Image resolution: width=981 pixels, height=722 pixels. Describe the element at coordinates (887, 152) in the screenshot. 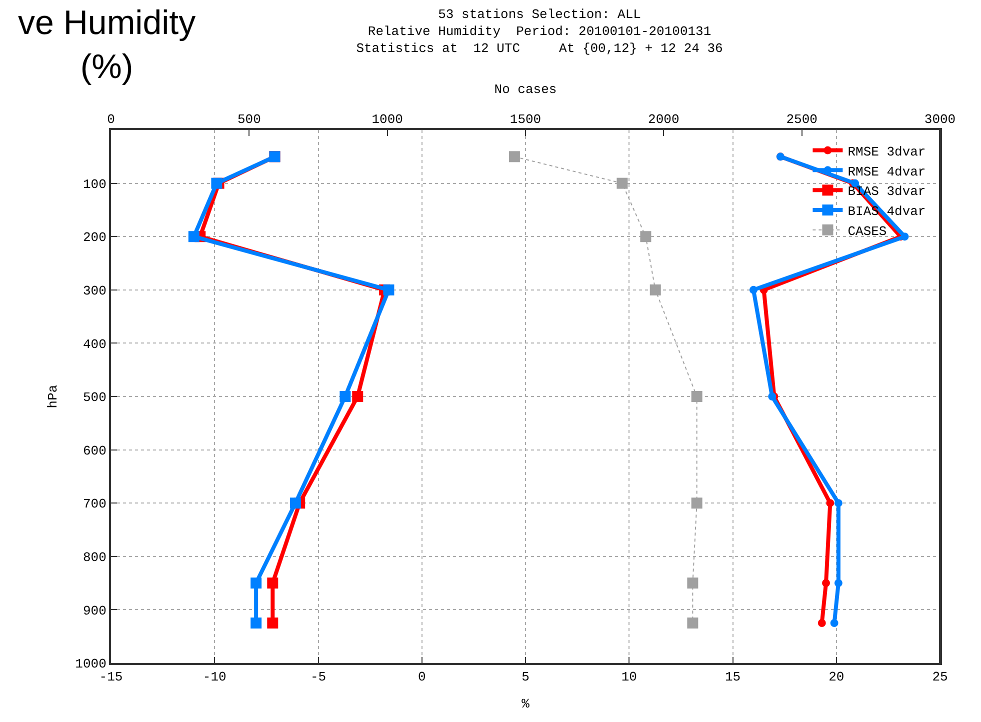

I see `legend-label: RMSE 3dvar` at that location.